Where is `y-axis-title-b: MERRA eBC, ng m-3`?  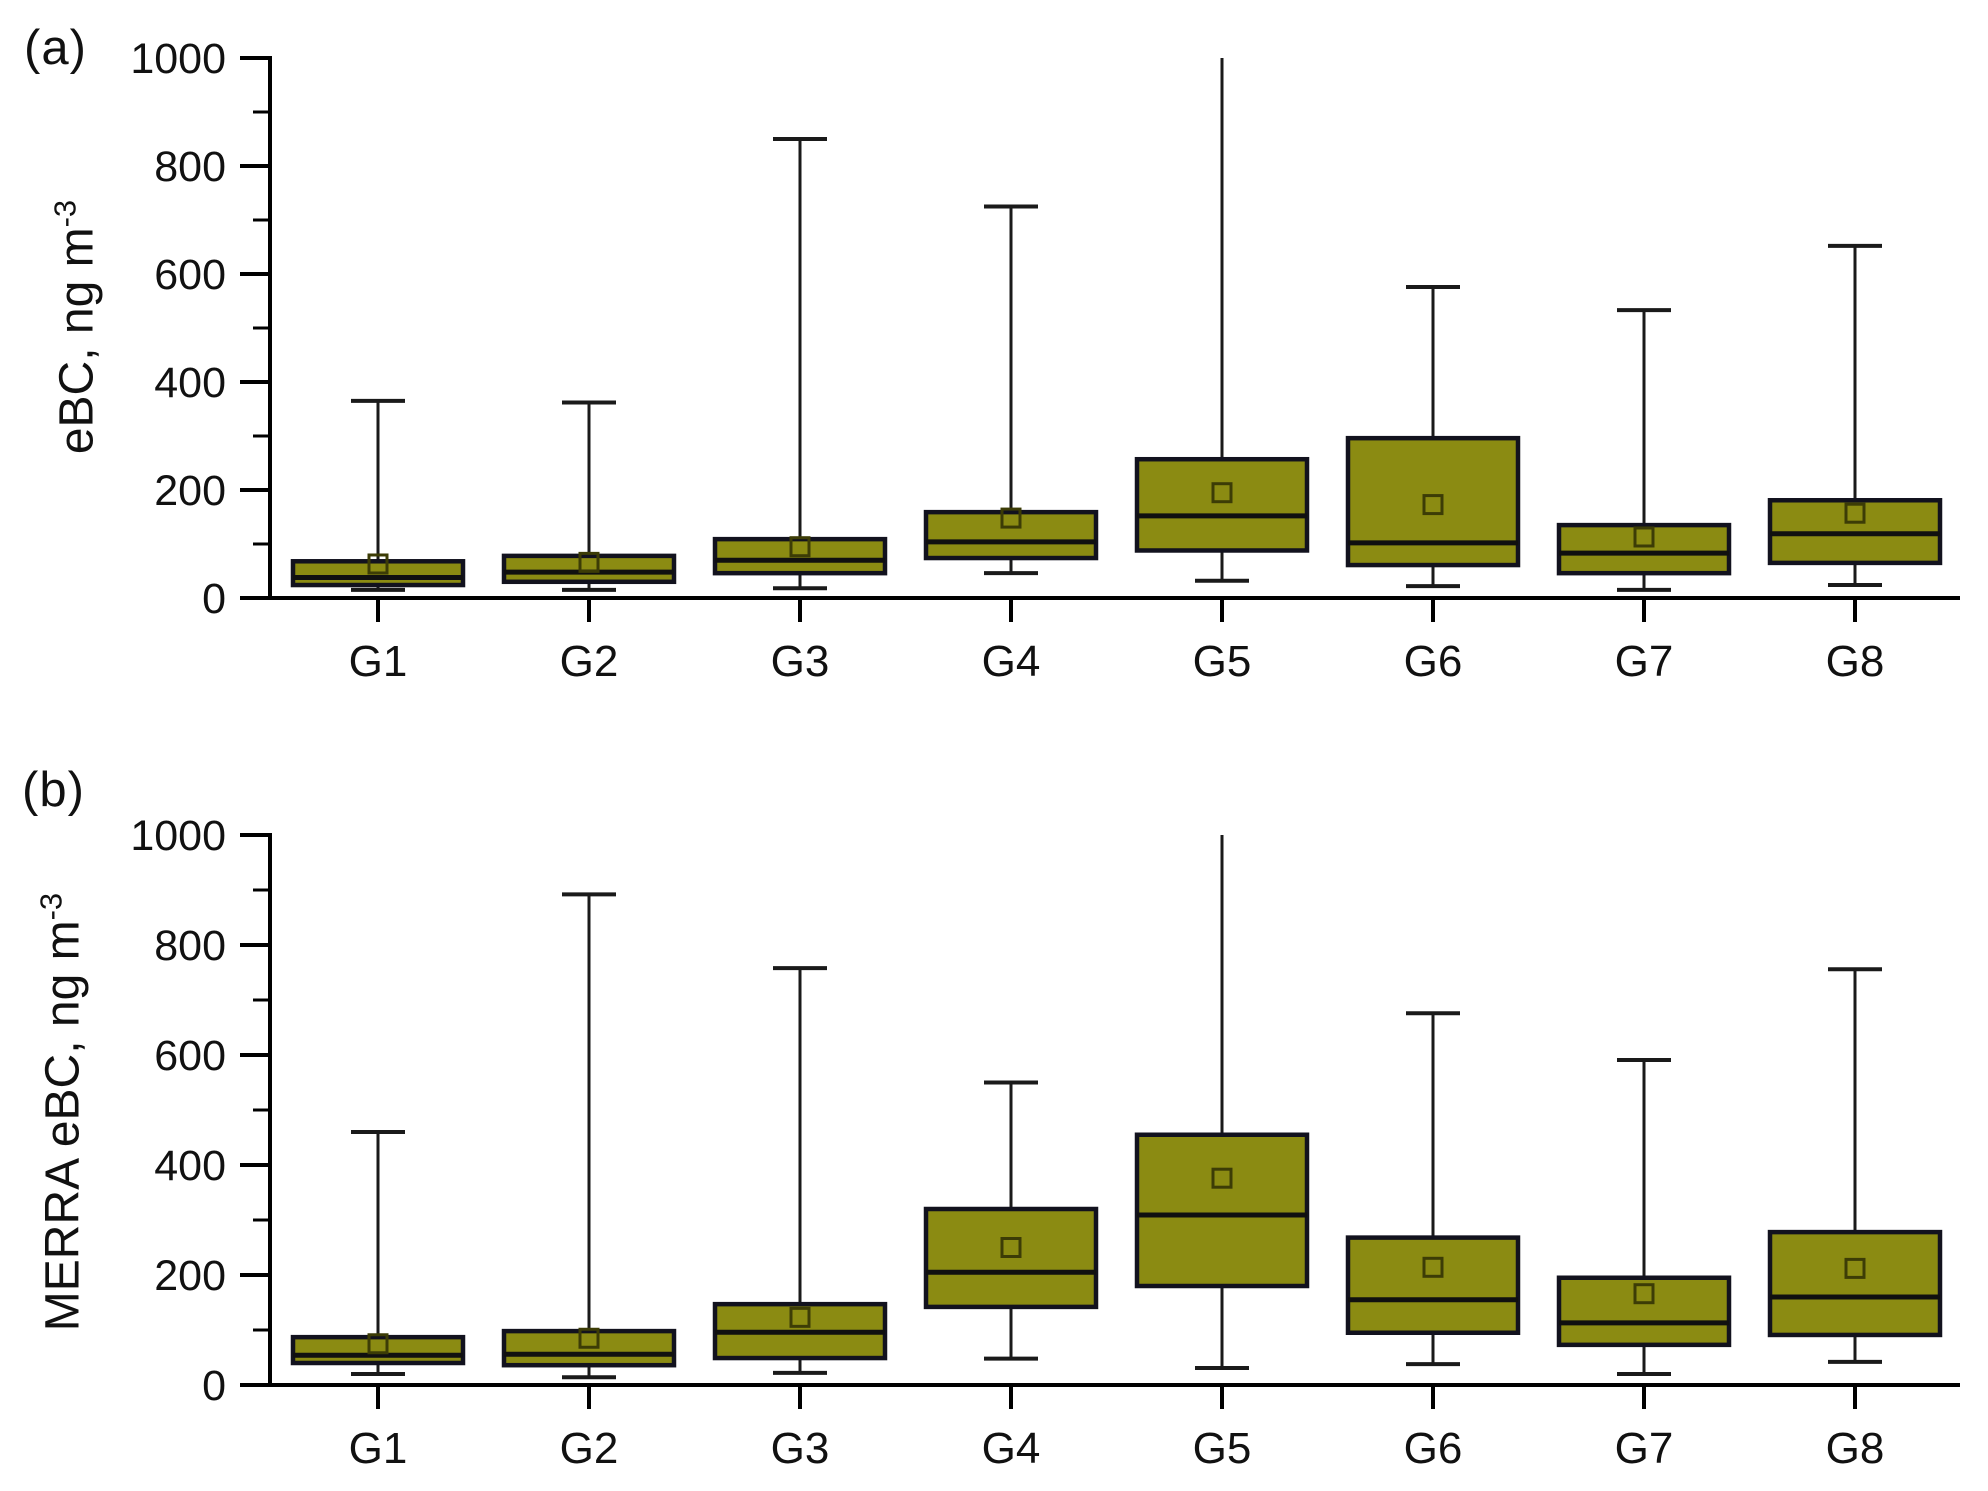
y-axis-title-b: MERRA eBC, ng m-3 is located at coordinates (62, 1112).